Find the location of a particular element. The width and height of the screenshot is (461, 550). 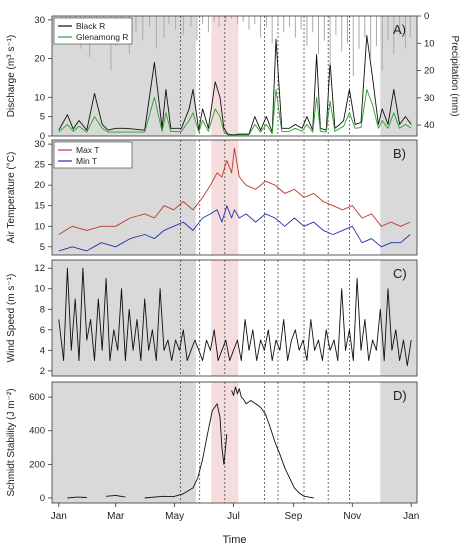

x-tick-label: Jul is located at coordinates (233, 516).